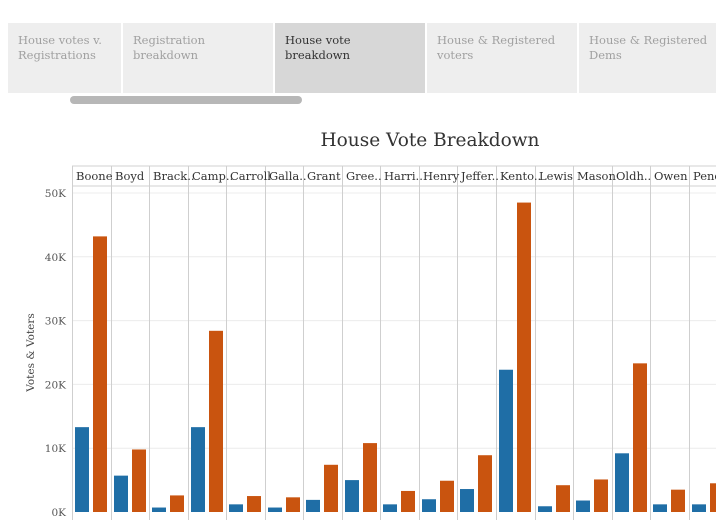  I want to click on category-label: Mason, so click(596, 176).